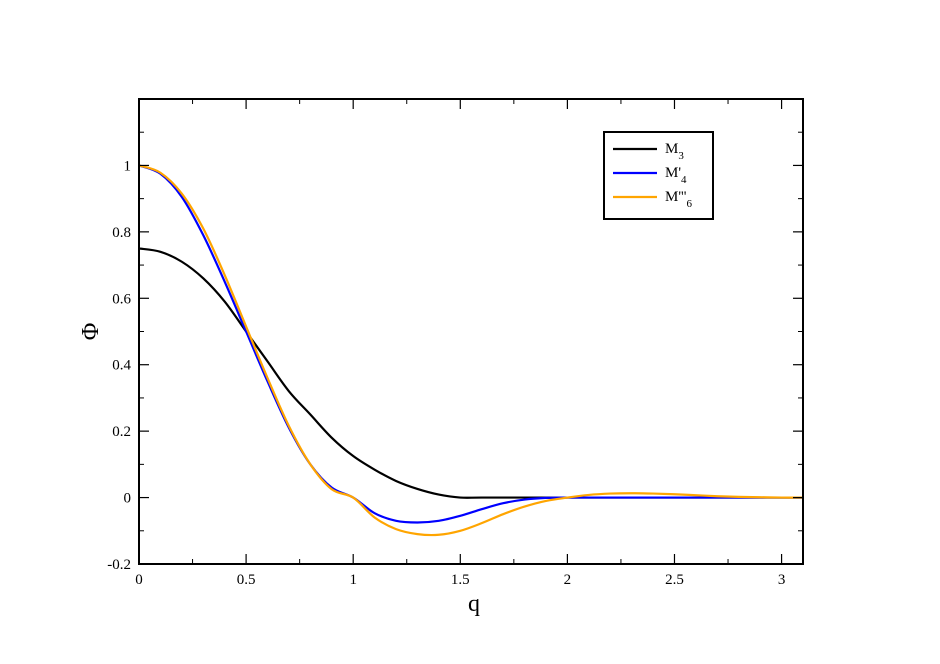 The width and height of the screenshot is (940, 664). Describe the element at coordinates (460, 580) in the screenshot. I see `x-tick-label: 1.5` at that location.